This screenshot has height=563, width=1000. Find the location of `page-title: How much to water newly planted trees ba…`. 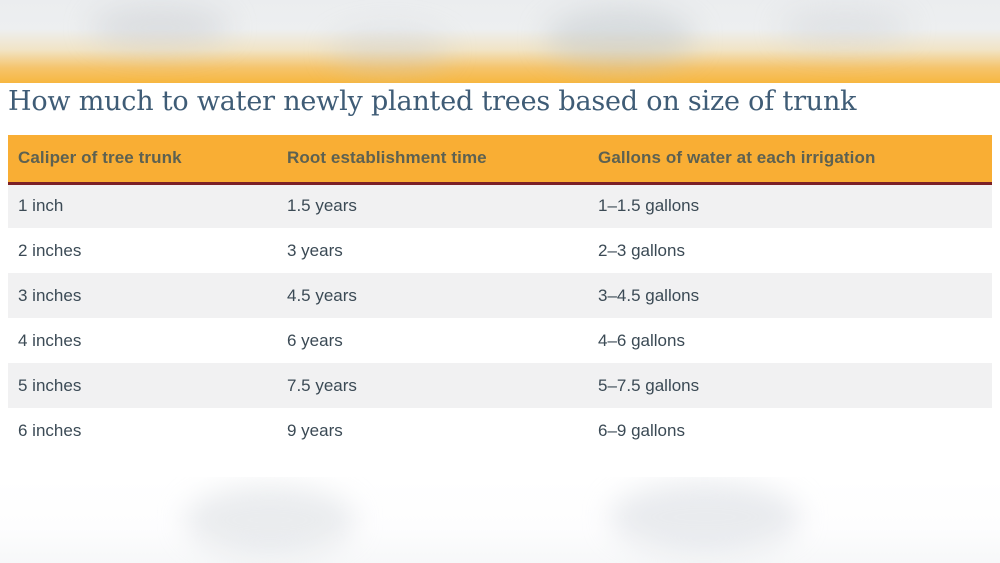

page-title: How much to water newly planted trees ba… is located at coordinates (432, 101).